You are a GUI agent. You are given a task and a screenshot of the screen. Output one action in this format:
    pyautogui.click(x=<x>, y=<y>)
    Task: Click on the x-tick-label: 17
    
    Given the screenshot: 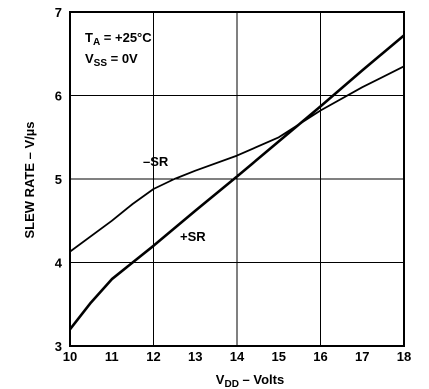 What is the action you would take?
    pyautogui.click(x=362, y=356)
    